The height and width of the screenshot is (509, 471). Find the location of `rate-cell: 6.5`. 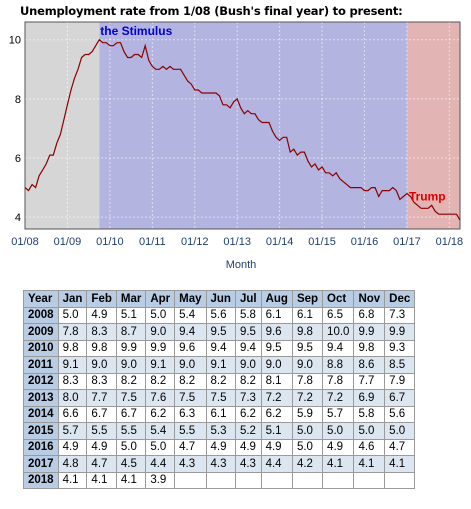

rate-cell: 6.5 is located at coordinates (338, 315).